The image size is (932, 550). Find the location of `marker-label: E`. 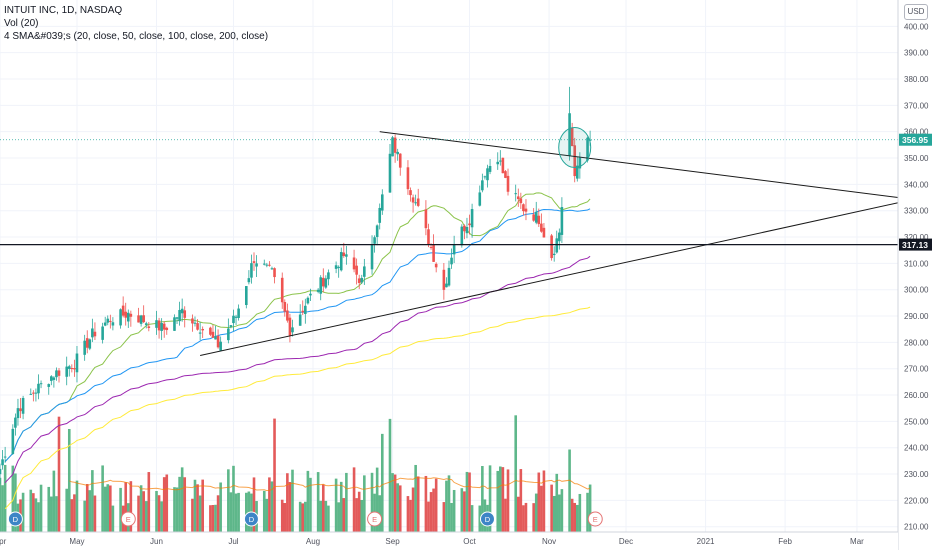

marker-label: E is located at coordinates (595, 519).